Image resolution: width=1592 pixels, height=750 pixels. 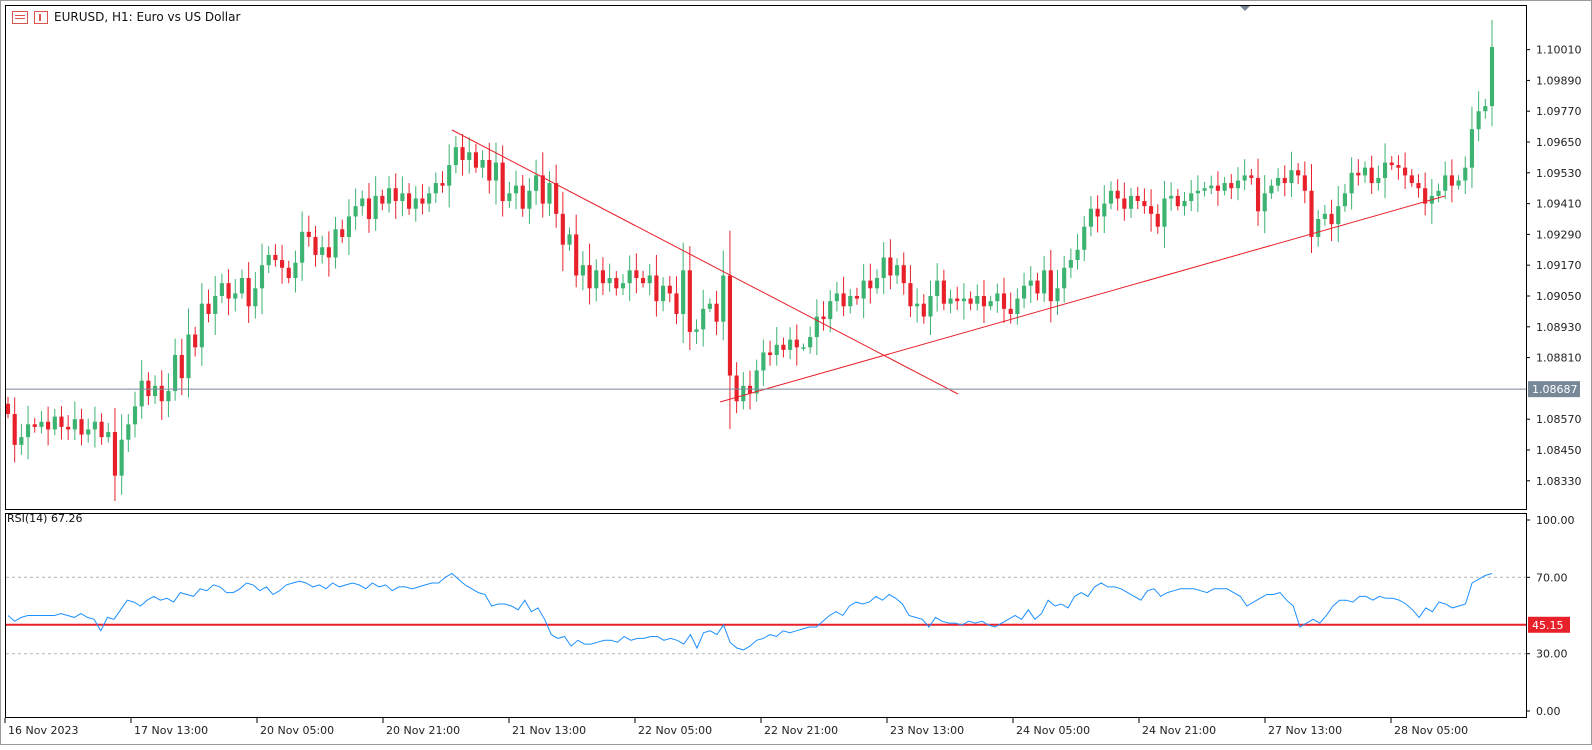 What do you see at coordinates (750, 611) in the screenshot?
I see `rsi-line` at bounding box center [750, 611].